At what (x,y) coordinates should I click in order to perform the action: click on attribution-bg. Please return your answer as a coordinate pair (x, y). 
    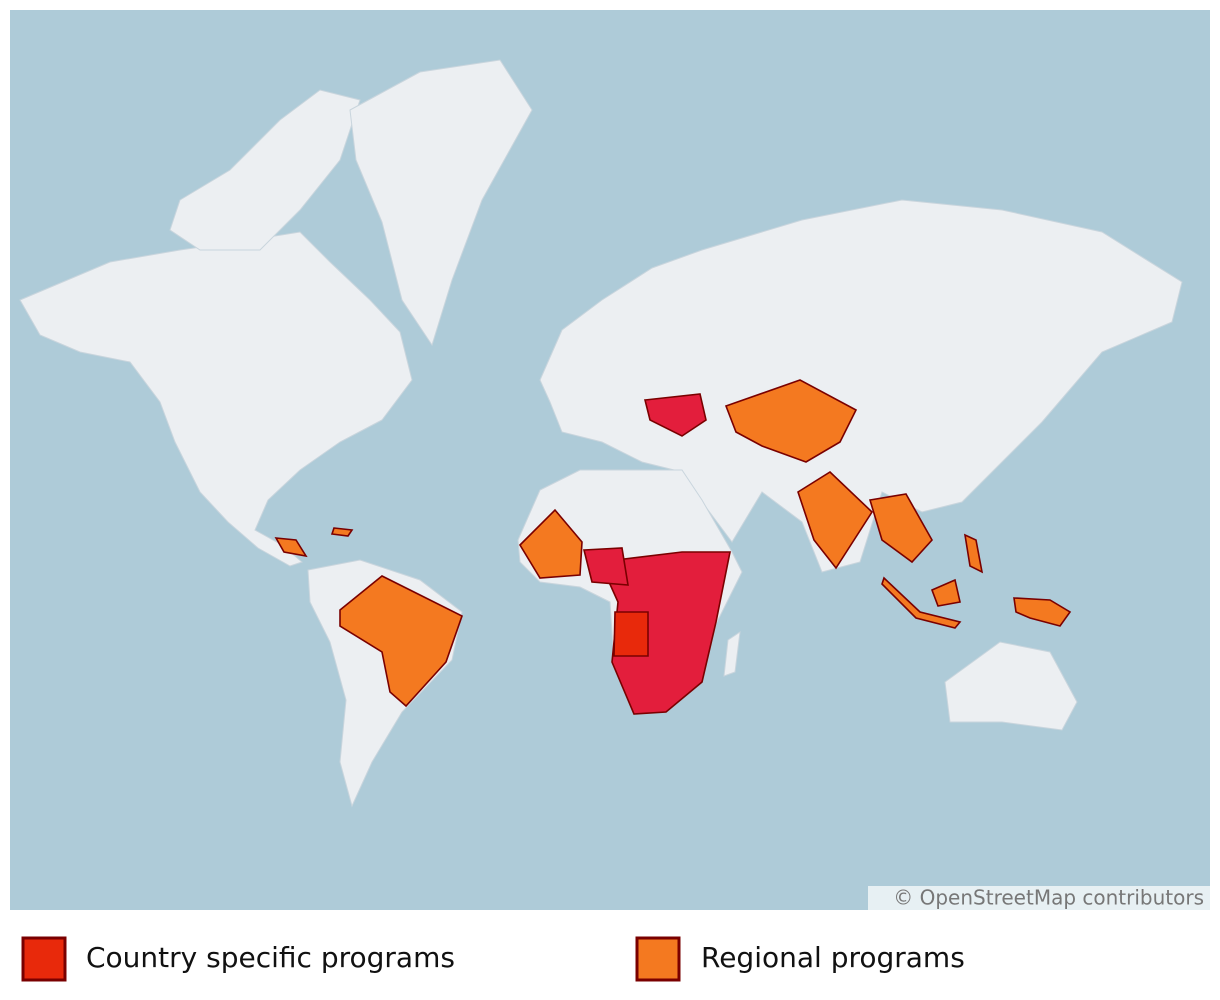
    Looking at the image, I should click on (1039, 898).